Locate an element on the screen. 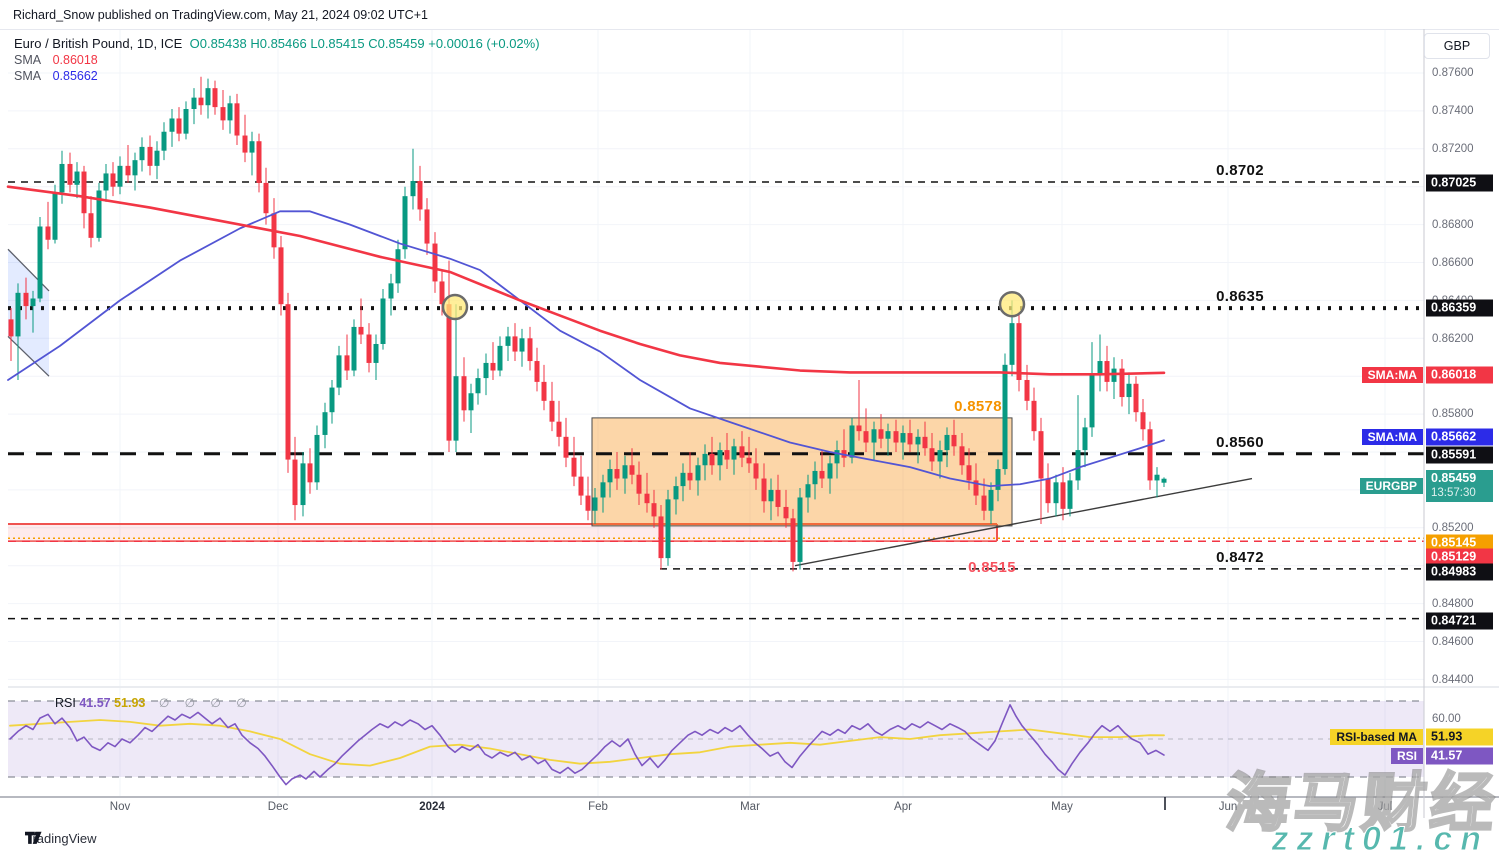 The width and height of the screenshot is (1499, 857). rsi-ma-value: 51.93 is located at coordinates (130, 703).